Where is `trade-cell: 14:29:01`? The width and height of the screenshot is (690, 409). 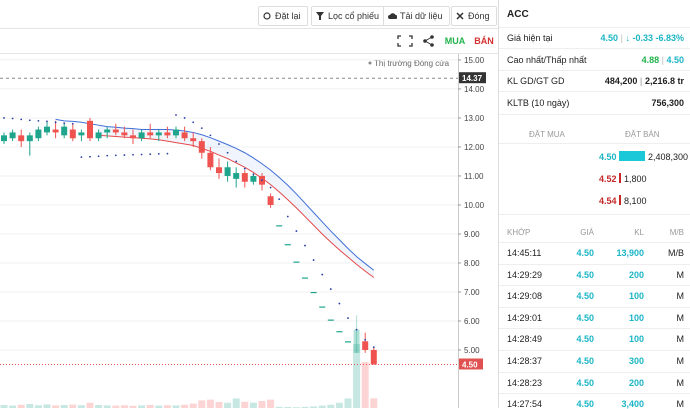
trade-cell: 14:29:01 is located at coordinates (525, 317).